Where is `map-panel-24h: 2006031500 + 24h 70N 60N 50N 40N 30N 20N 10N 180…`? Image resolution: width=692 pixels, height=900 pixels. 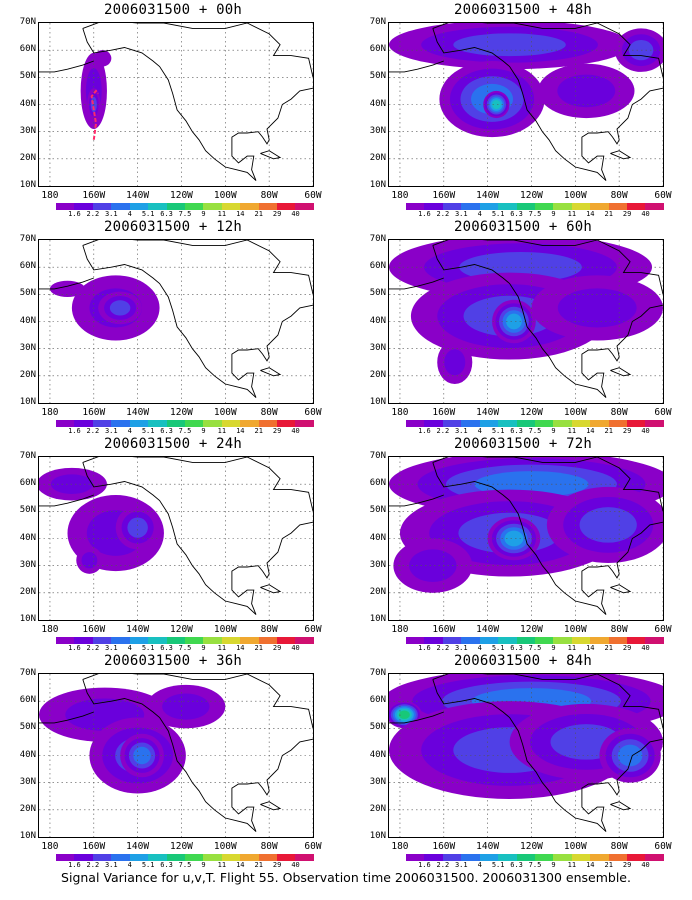
map-panel-24h: 2006031500 + 24h 70N 60N 50N 40N 30N 20N 10N 180… is located at coordinates (173, 543).